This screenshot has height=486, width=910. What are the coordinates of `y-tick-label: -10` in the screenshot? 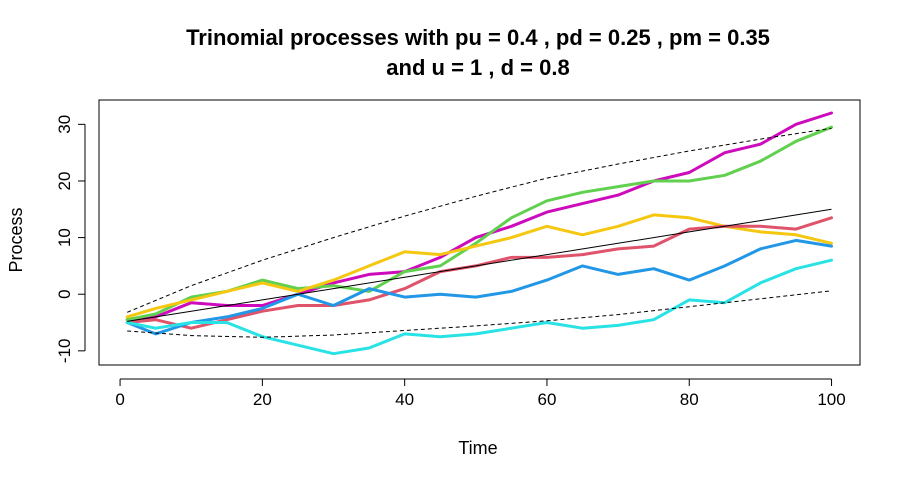 It's located at (64, 351).